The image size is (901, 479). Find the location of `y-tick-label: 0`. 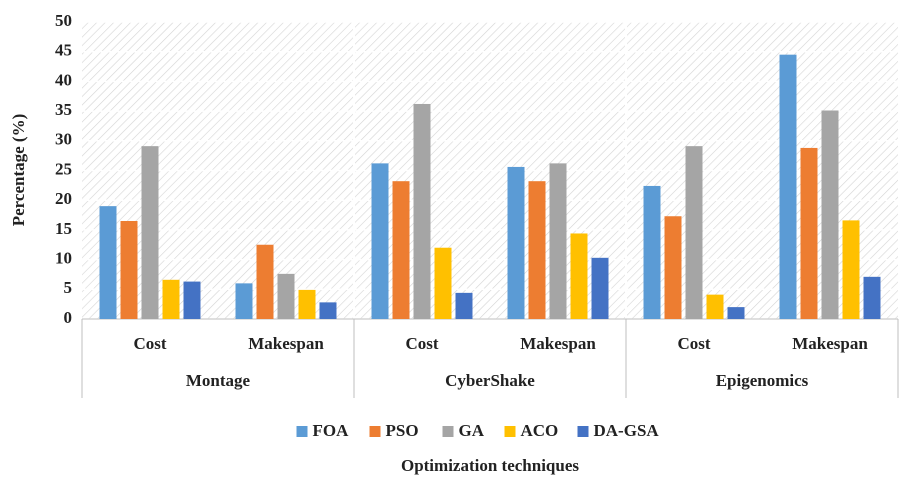

y-tick-label: 0 is located at coordinates (68, 317).